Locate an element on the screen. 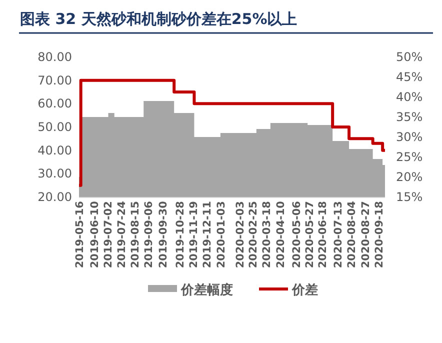 The width and height of the screenshot is (442, 343). x-tick-label: 2020-06-18 is located at coordinates (323, 234).